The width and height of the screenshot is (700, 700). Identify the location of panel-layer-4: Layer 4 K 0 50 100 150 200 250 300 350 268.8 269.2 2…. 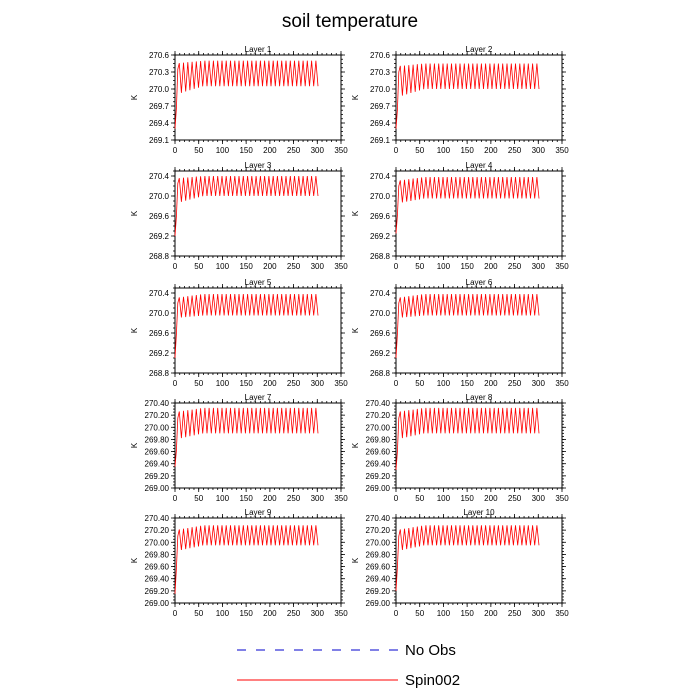
(460, 216).